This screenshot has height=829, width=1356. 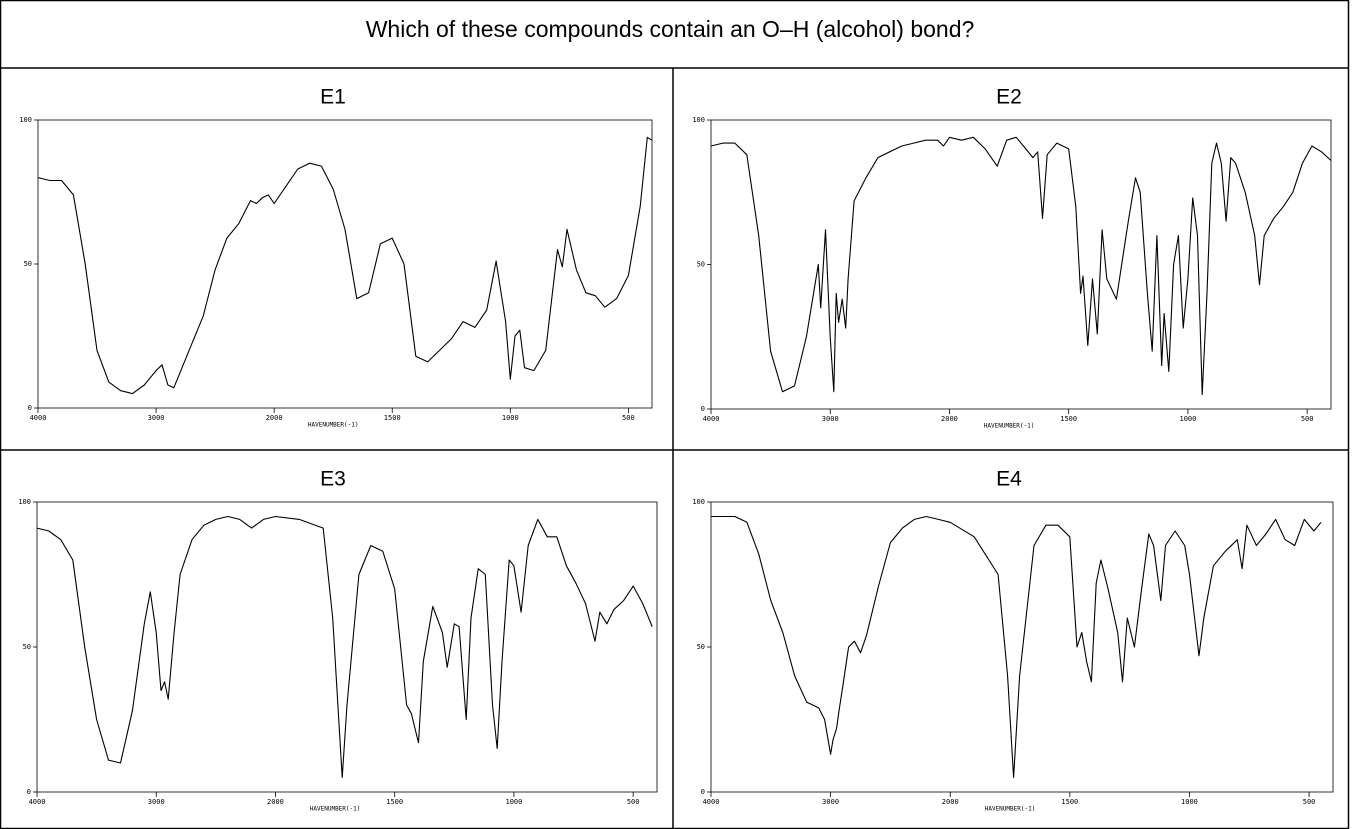 What do you see at coordinates (1009, 479) in the screenshot?
I see `chart-title: E4` at bounding box center [1009, 479].